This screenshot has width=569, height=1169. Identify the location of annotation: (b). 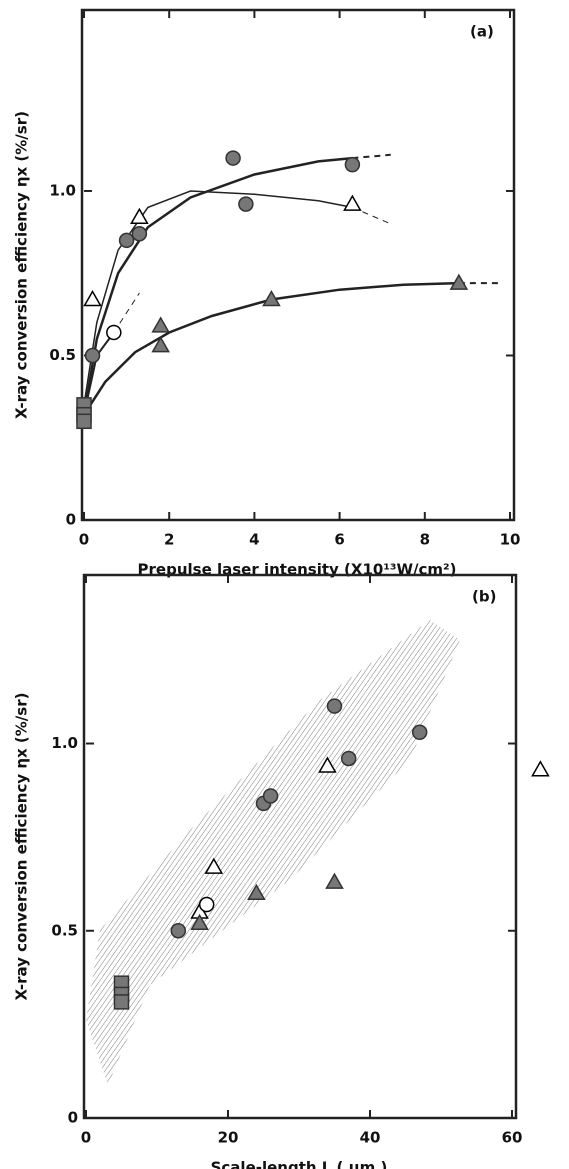
(484, 597).